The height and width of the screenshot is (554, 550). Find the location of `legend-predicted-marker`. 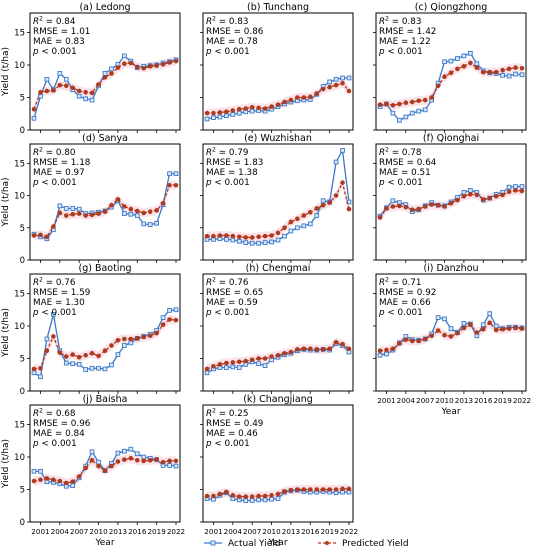

legend-predicted-marker is located at coordinates (327, 543).